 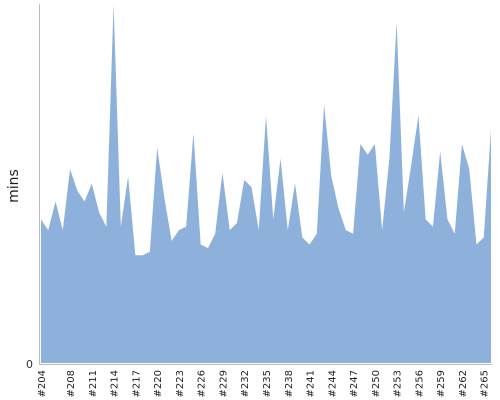 What do you see at coordinates (136, 383) in the screenshot?
I see `x-tick-label: #217` at bounding box center [136, 383].